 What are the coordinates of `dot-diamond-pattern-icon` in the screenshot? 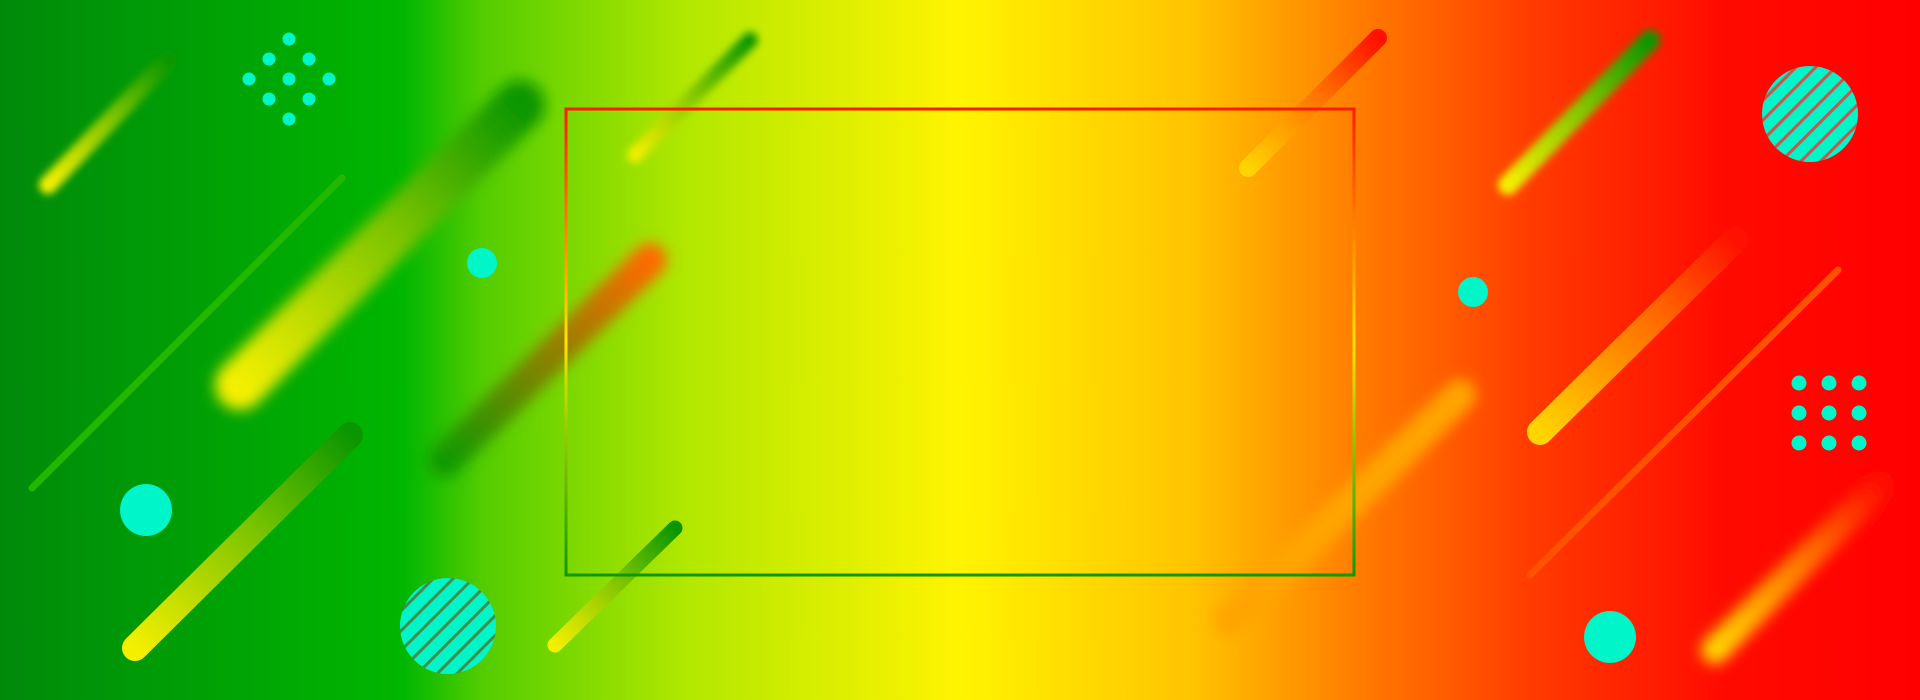 It's located at (289, 79).